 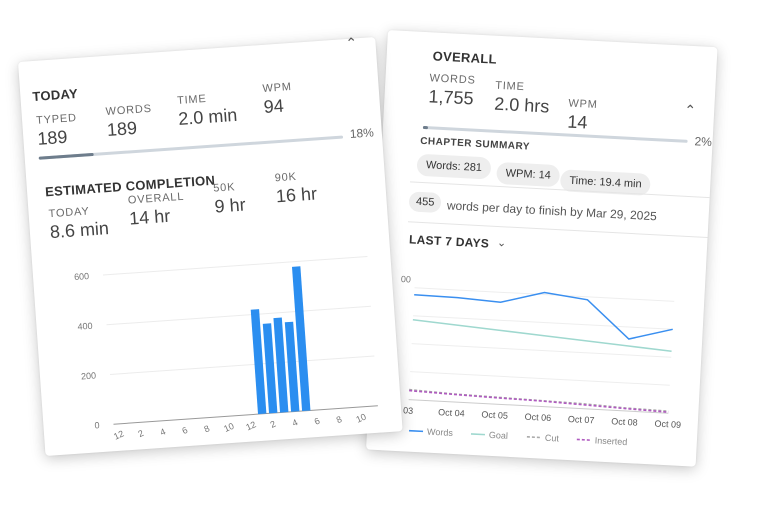 What do you see at coordinates (296, 195) in the screenshot?
I see `est-90k-value: 16 hr` at bounding box center [296, 195].